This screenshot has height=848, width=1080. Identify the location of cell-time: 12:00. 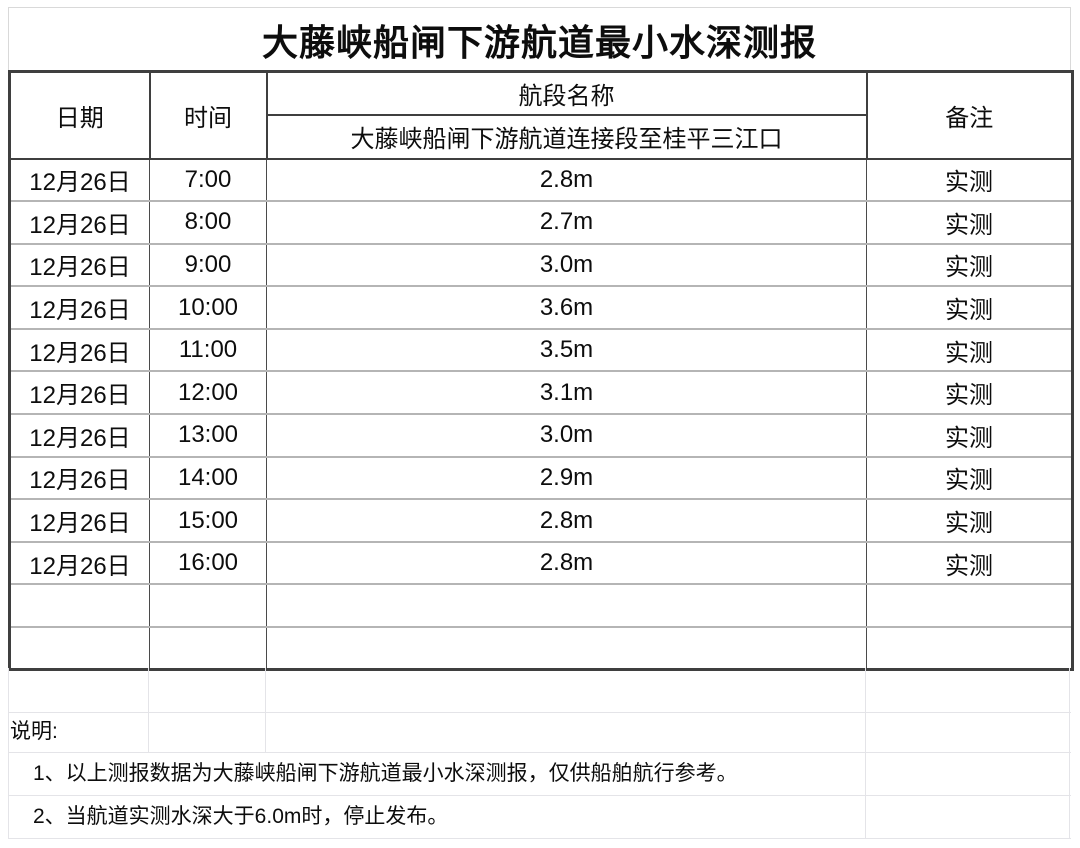
(208, 393).